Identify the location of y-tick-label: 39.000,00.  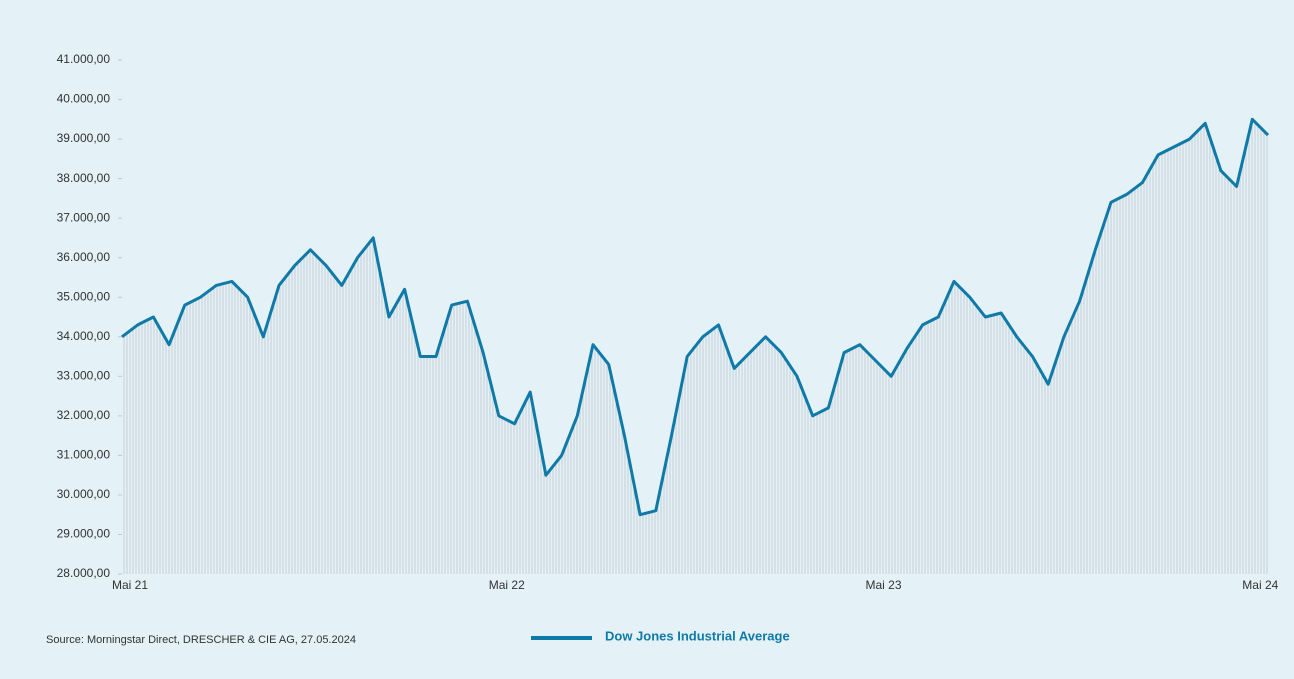
(84, 138).